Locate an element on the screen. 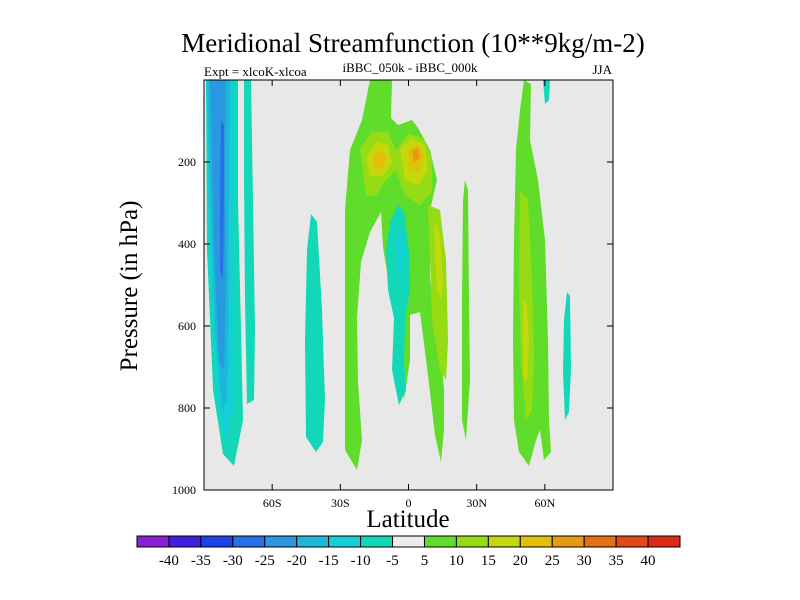 This screenshot has width=800, height=600. y-axis-label: Pressure (in hPa) is located at coordinates (129, 286).